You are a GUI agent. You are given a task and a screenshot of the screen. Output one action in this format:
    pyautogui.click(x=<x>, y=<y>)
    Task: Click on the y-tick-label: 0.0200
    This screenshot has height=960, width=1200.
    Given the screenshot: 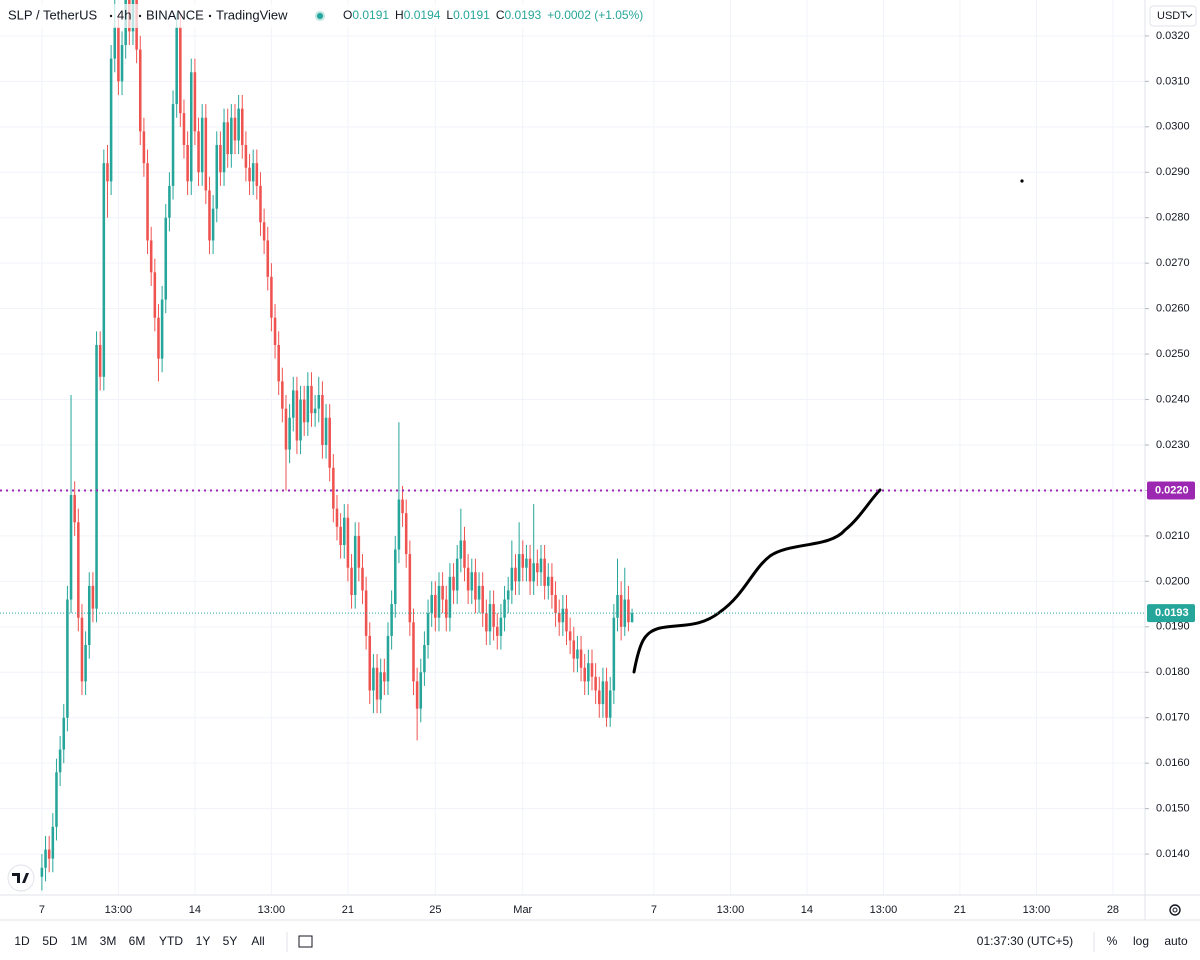 What is the action you would take?
    pyautogui.click(x=1173, y=581)
    